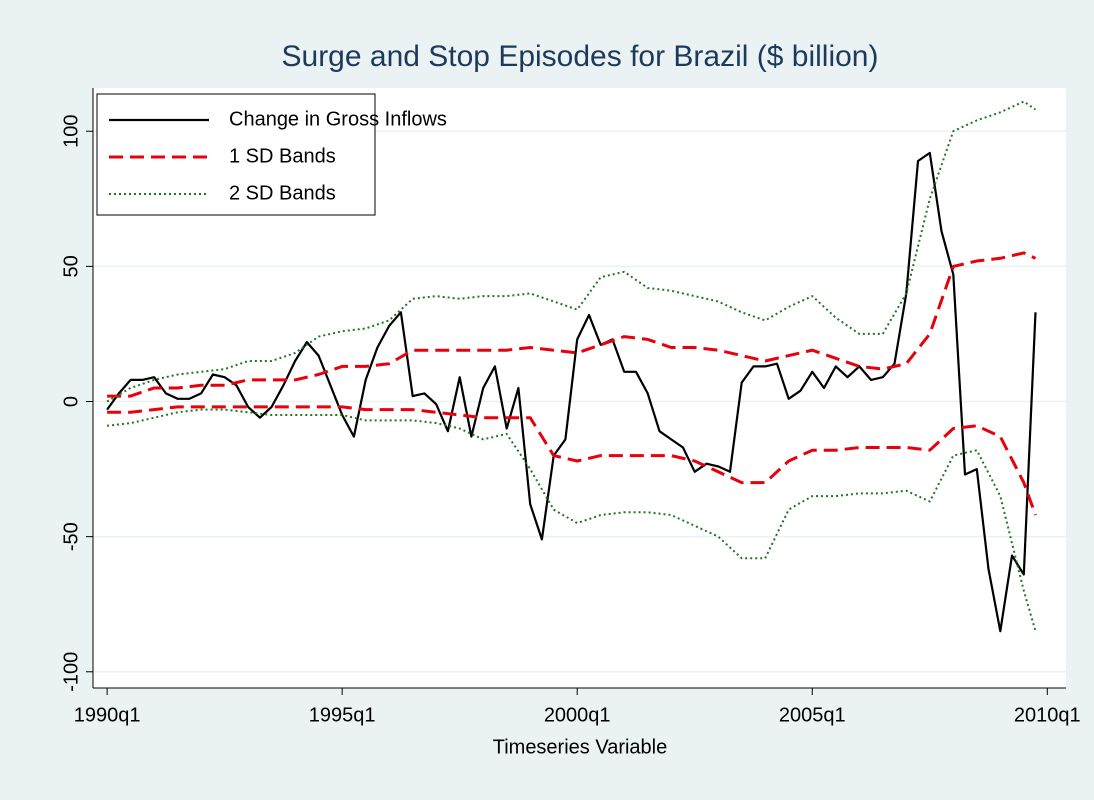 This screenshot has height=800, width=1094. Describe the element at coordinates (572, 460) in the screenshot. I see `band-lower` at that location.